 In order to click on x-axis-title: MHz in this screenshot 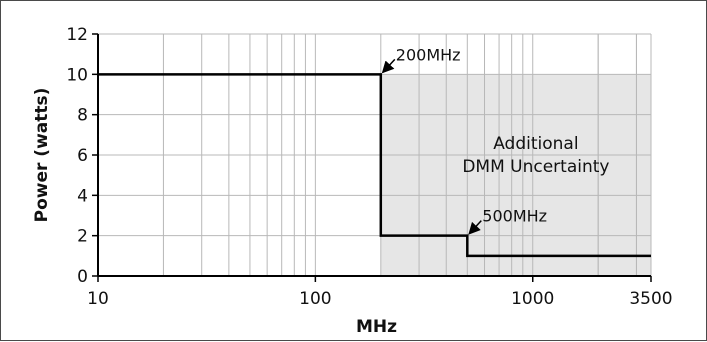, I will do `click(376, 327)`.